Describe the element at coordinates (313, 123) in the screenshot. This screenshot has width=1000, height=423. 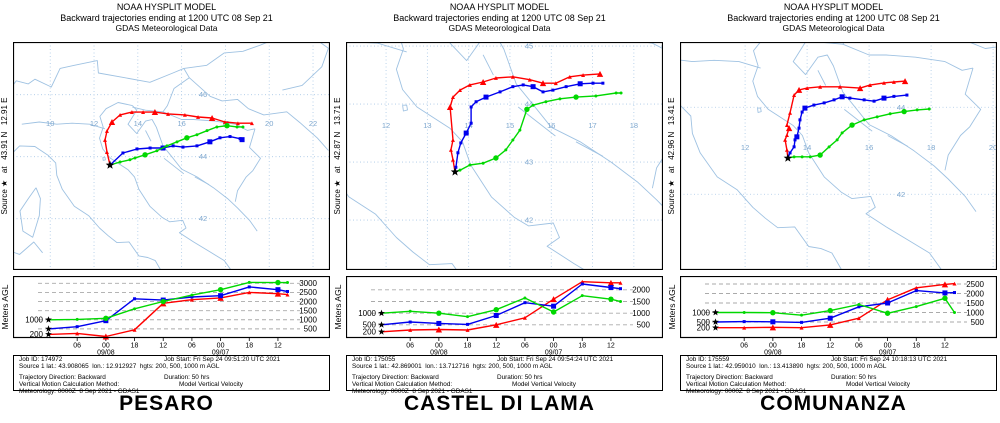
I see `svg-text: 22` at that location.